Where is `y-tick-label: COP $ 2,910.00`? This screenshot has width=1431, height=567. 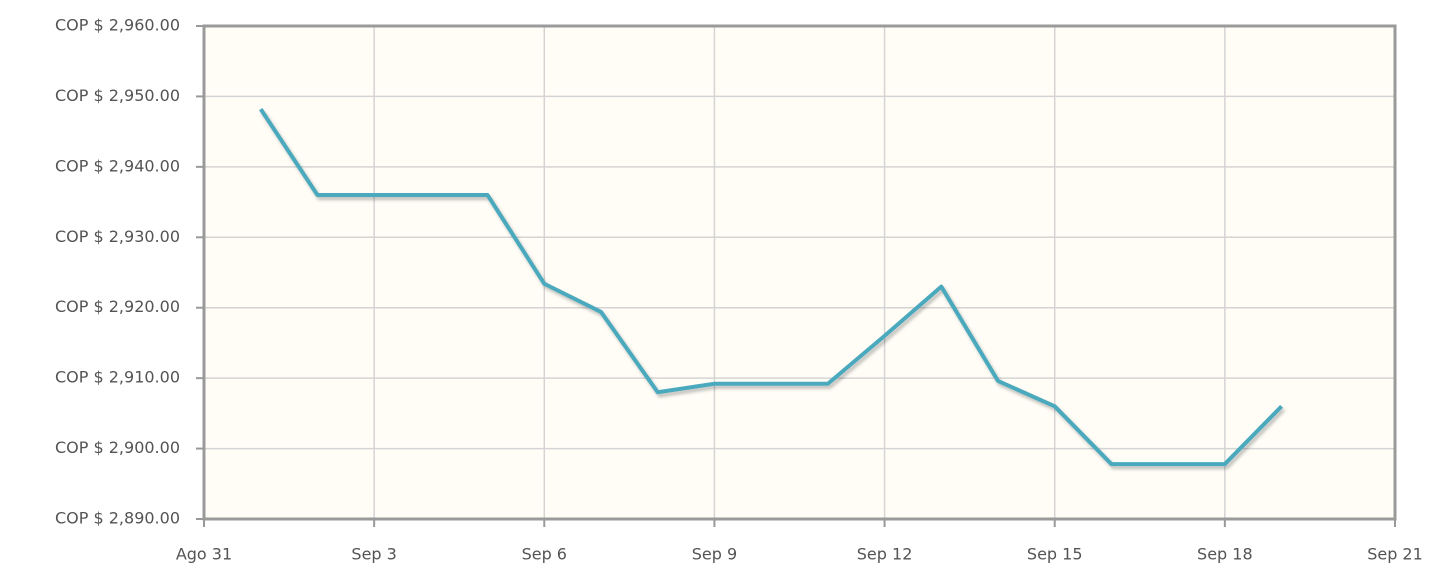 y-tick-label: COP $ 2,910.00 is located at coordinates (117, 377).